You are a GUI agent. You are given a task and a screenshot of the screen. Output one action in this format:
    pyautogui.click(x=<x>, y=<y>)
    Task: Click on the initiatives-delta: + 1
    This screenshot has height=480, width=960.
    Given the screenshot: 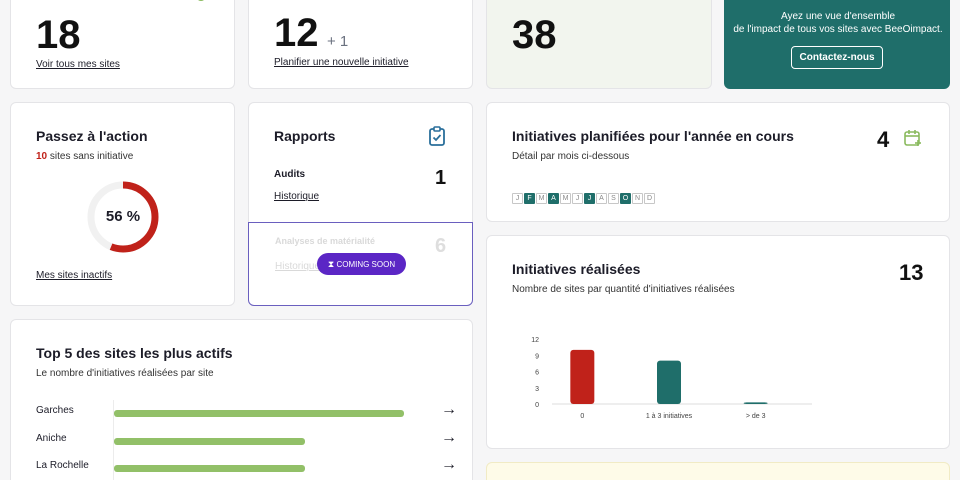 What is the action you would take?
    pyautogui.click(x=337, y=41)
    